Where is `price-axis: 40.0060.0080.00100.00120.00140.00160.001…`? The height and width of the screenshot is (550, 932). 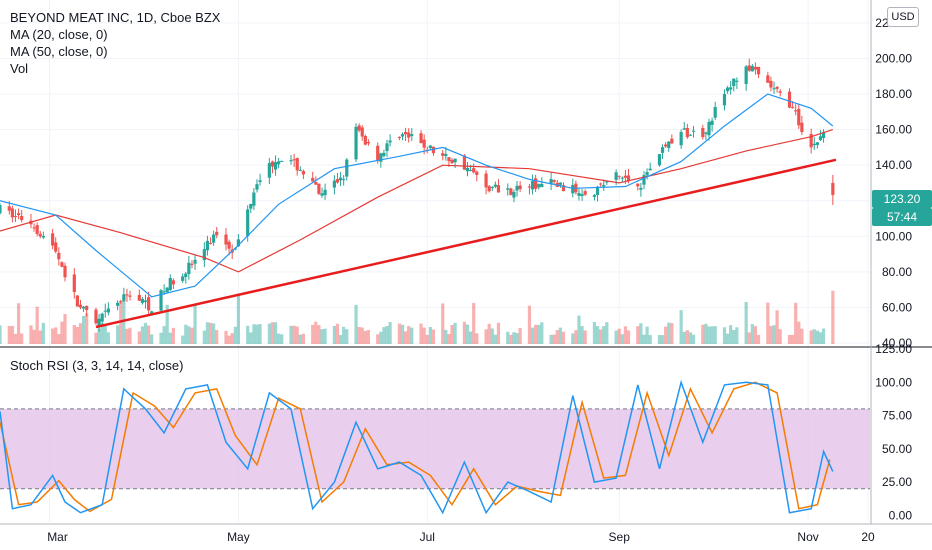 price-axis: 40.0060.0080.00100.00120.00140.00160.001… is located at coordinates (893, 183).